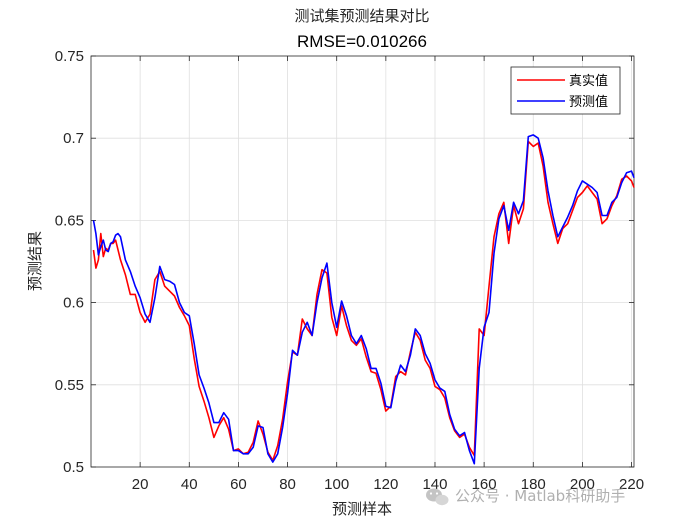 The image size is (700, 525). What do you see at coordinates (35, 261) in the screenshot?
I see `y-axis-label: 预测结果` at bounding box center [35, 261].